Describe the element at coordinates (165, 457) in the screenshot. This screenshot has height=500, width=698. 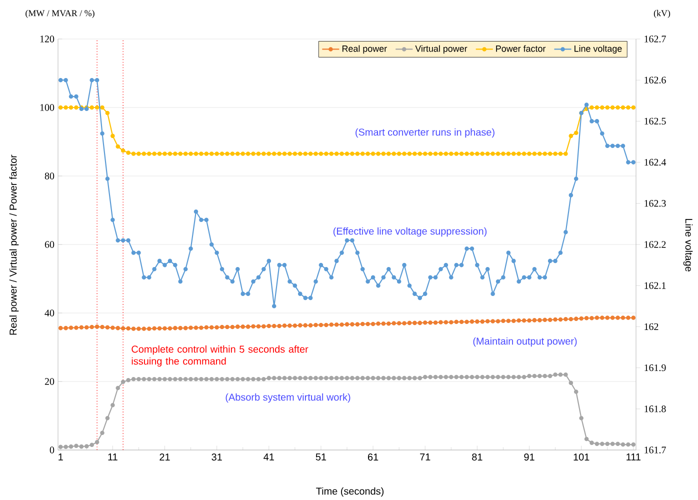
I see `x-tick-label: 21` at that location.